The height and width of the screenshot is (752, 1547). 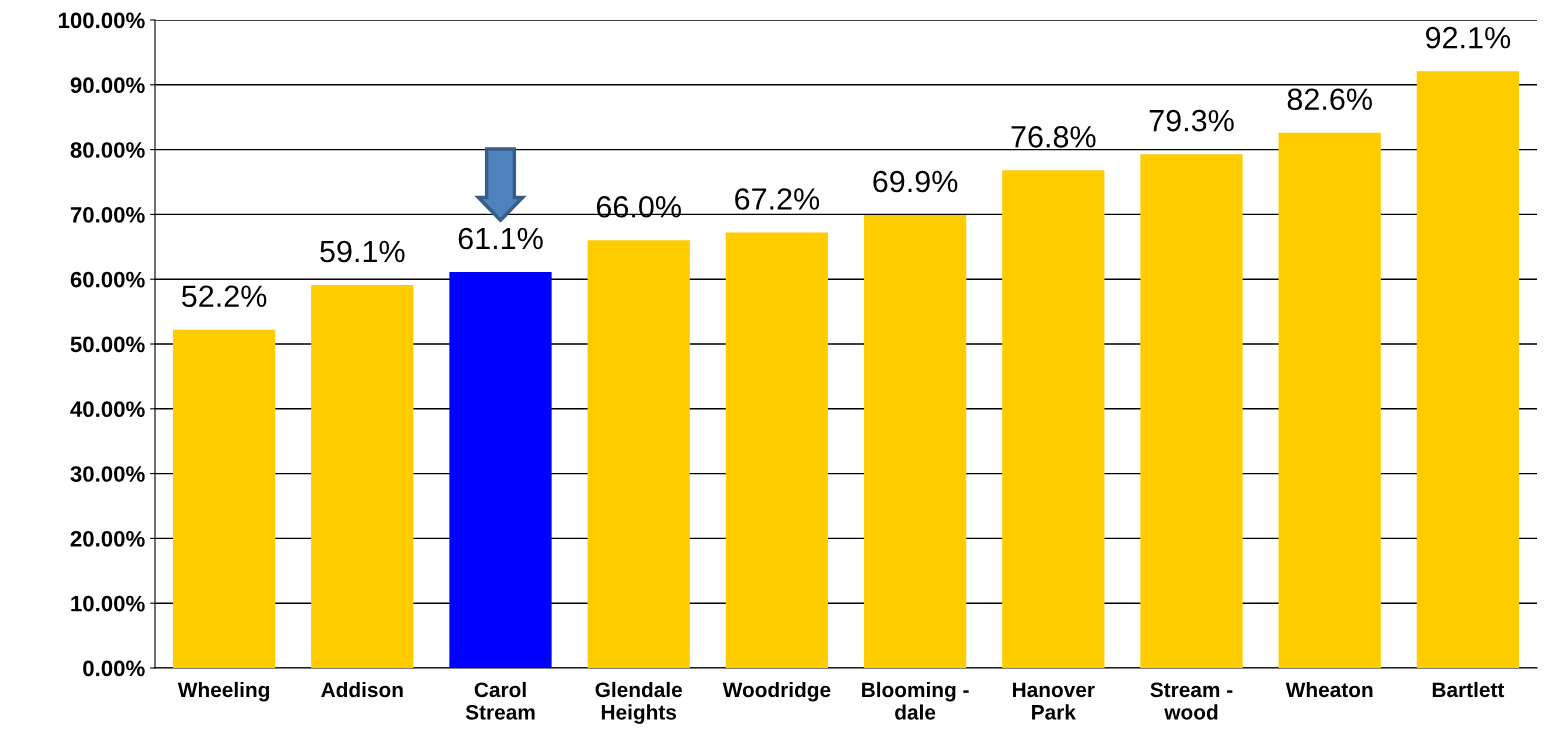 I want to click on data-label: 61.1%, so click(x=500, y=238).